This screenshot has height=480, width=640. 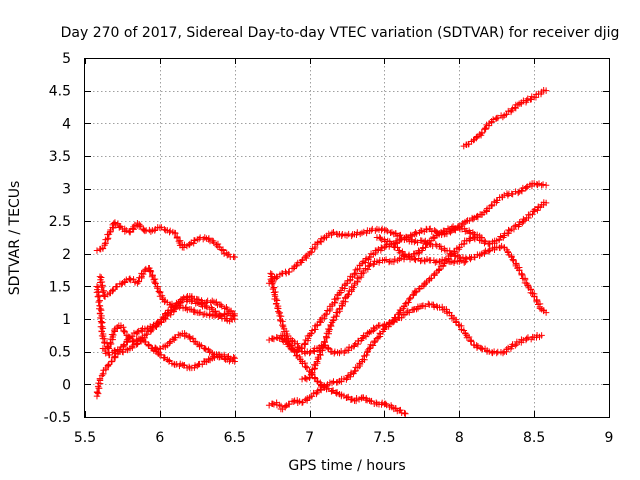 I want to click on series-track-a, so click(x=165, y=240).